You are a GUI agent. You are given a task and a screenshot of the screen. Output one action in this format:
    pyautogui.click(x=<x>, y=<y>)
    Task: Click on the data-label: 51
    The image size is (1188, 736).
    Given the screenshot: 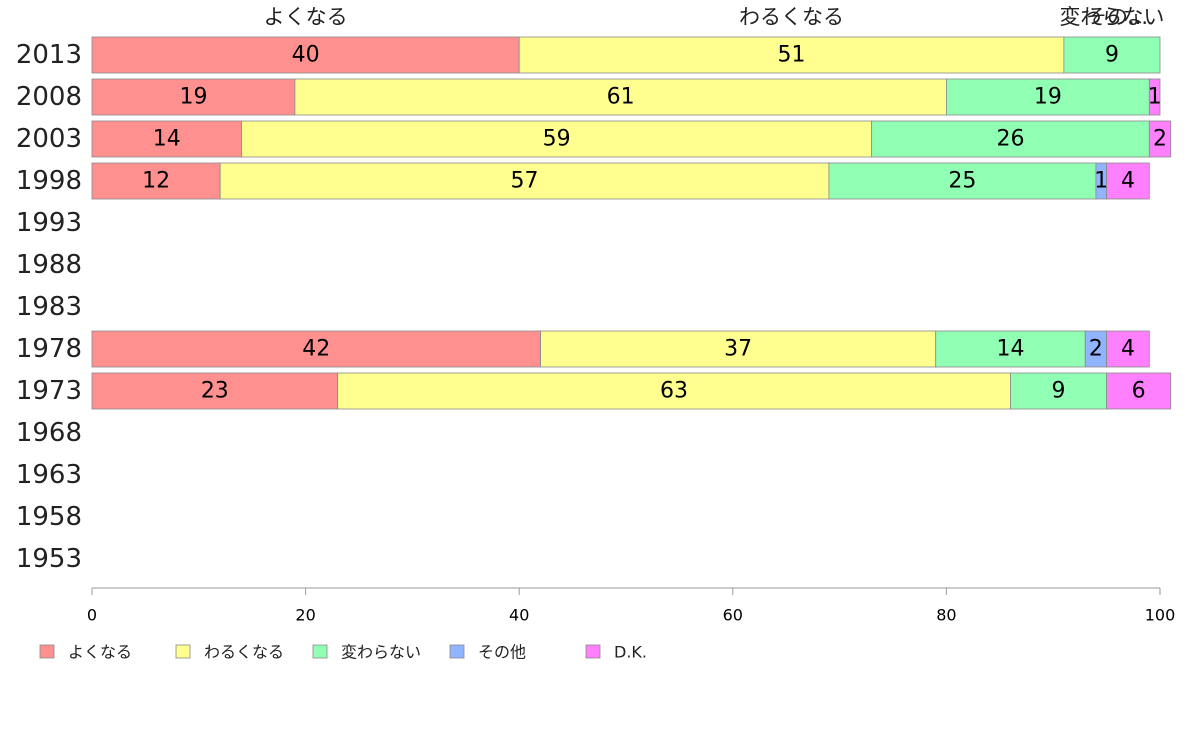 What is the action you would take?
    pyautogui.click(x=792, y=55)
    